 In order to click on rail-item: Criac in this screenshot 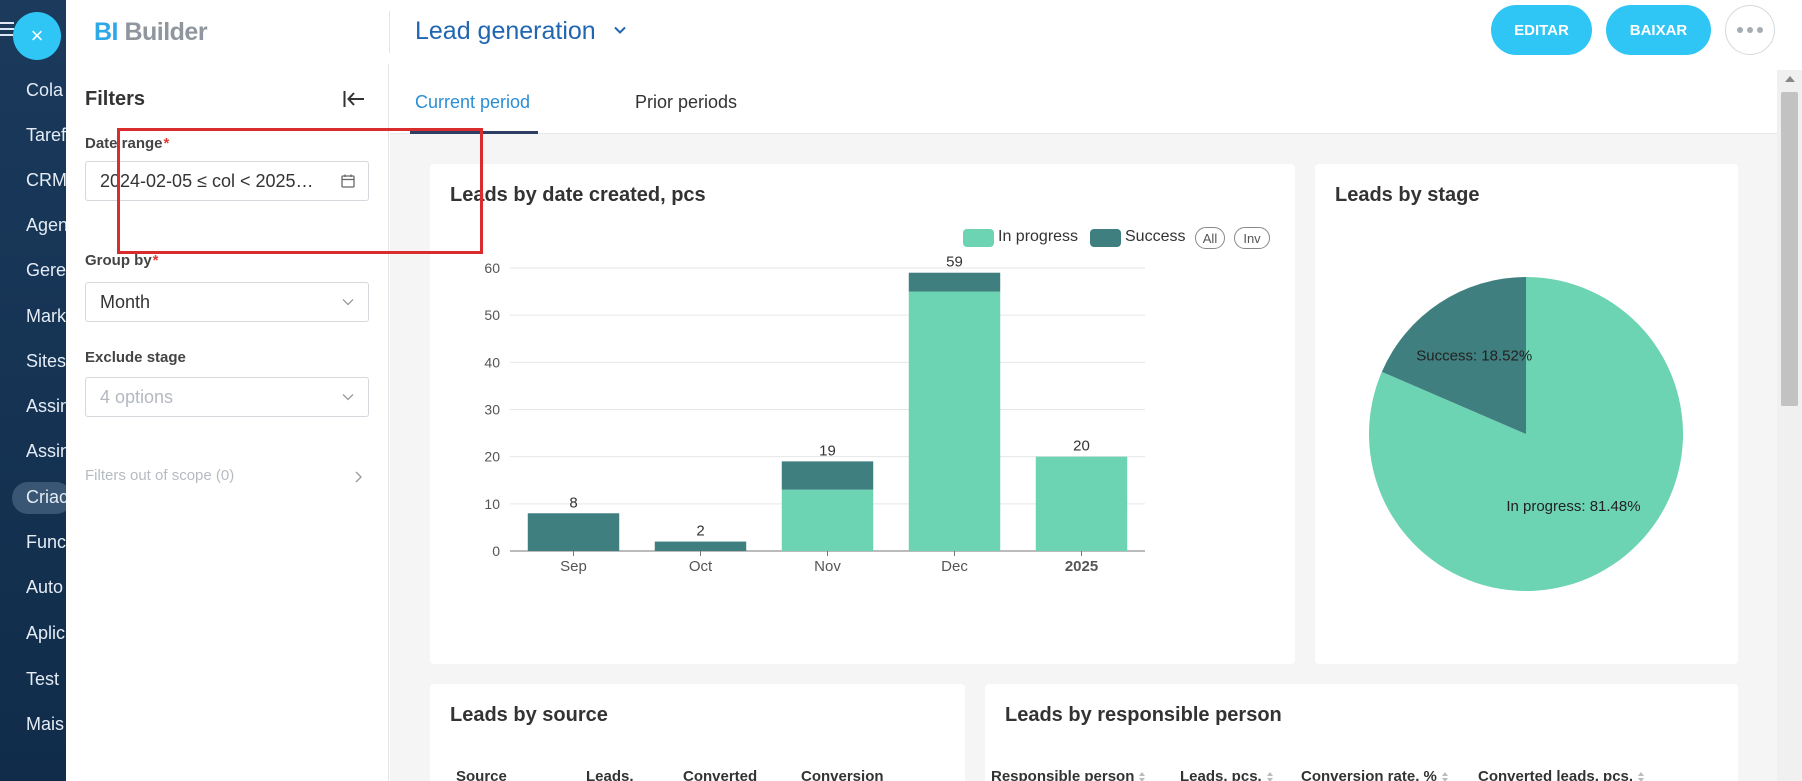, I will do `click(46, 497)`.